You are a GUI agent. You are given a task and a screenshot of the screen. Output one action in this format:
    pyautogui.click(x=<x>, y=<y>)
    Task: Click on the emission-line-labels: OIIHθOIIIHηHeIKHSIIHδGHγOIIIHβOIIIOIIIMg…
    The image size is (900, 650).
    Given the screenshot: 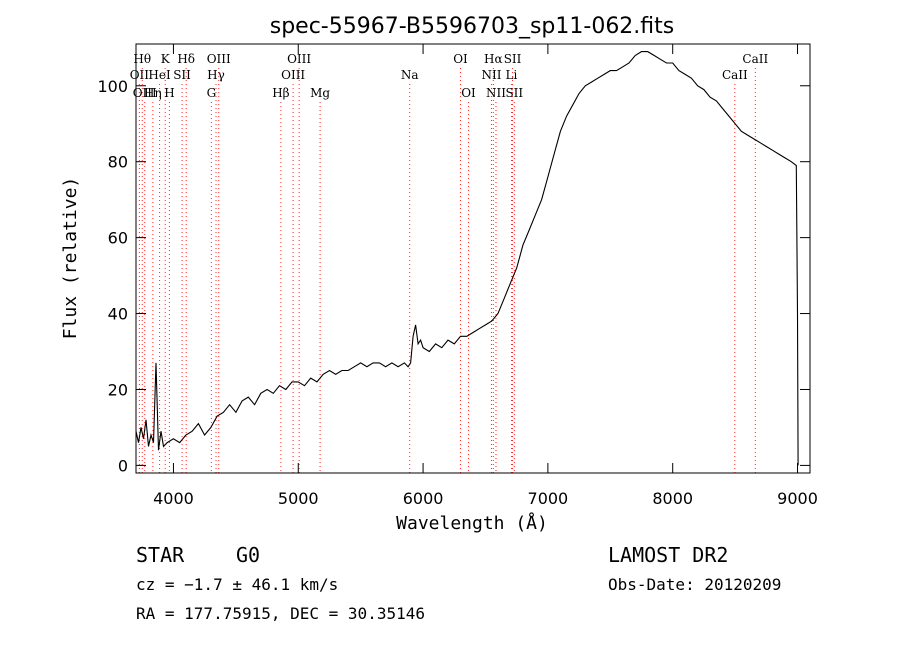 What is the action you would take?
    pyautogui.click(x=449, y=76)
    